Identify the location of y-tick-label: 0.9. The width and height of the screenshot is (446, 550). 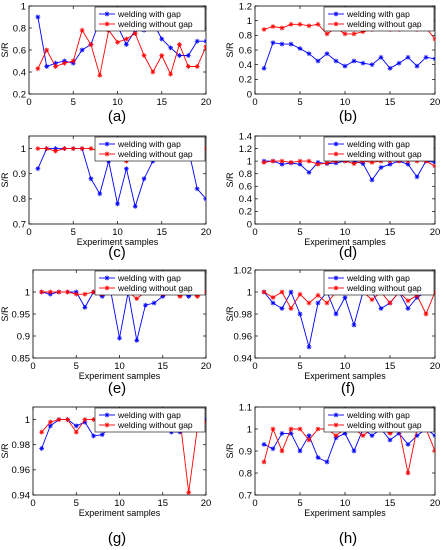
(245, 451).